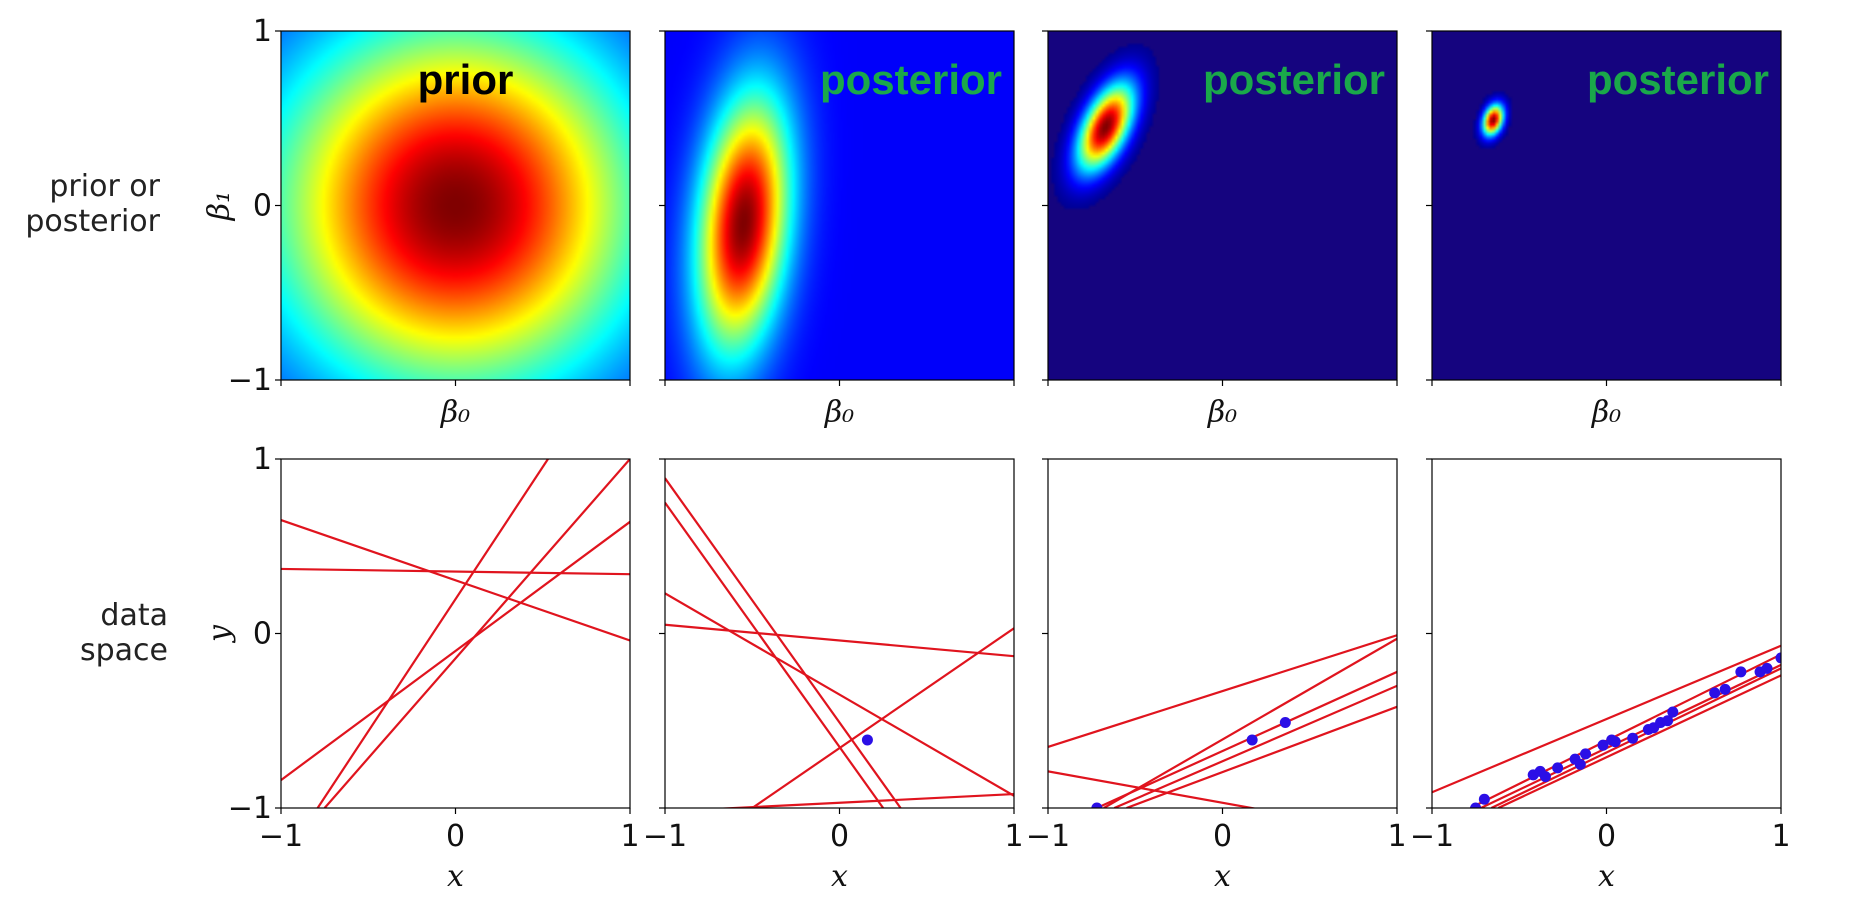 The image size is (1852, 908). Describe the element at coordinates (134, 615) in the screenshot. I see `row-label-bottom-line1: data` at that location.